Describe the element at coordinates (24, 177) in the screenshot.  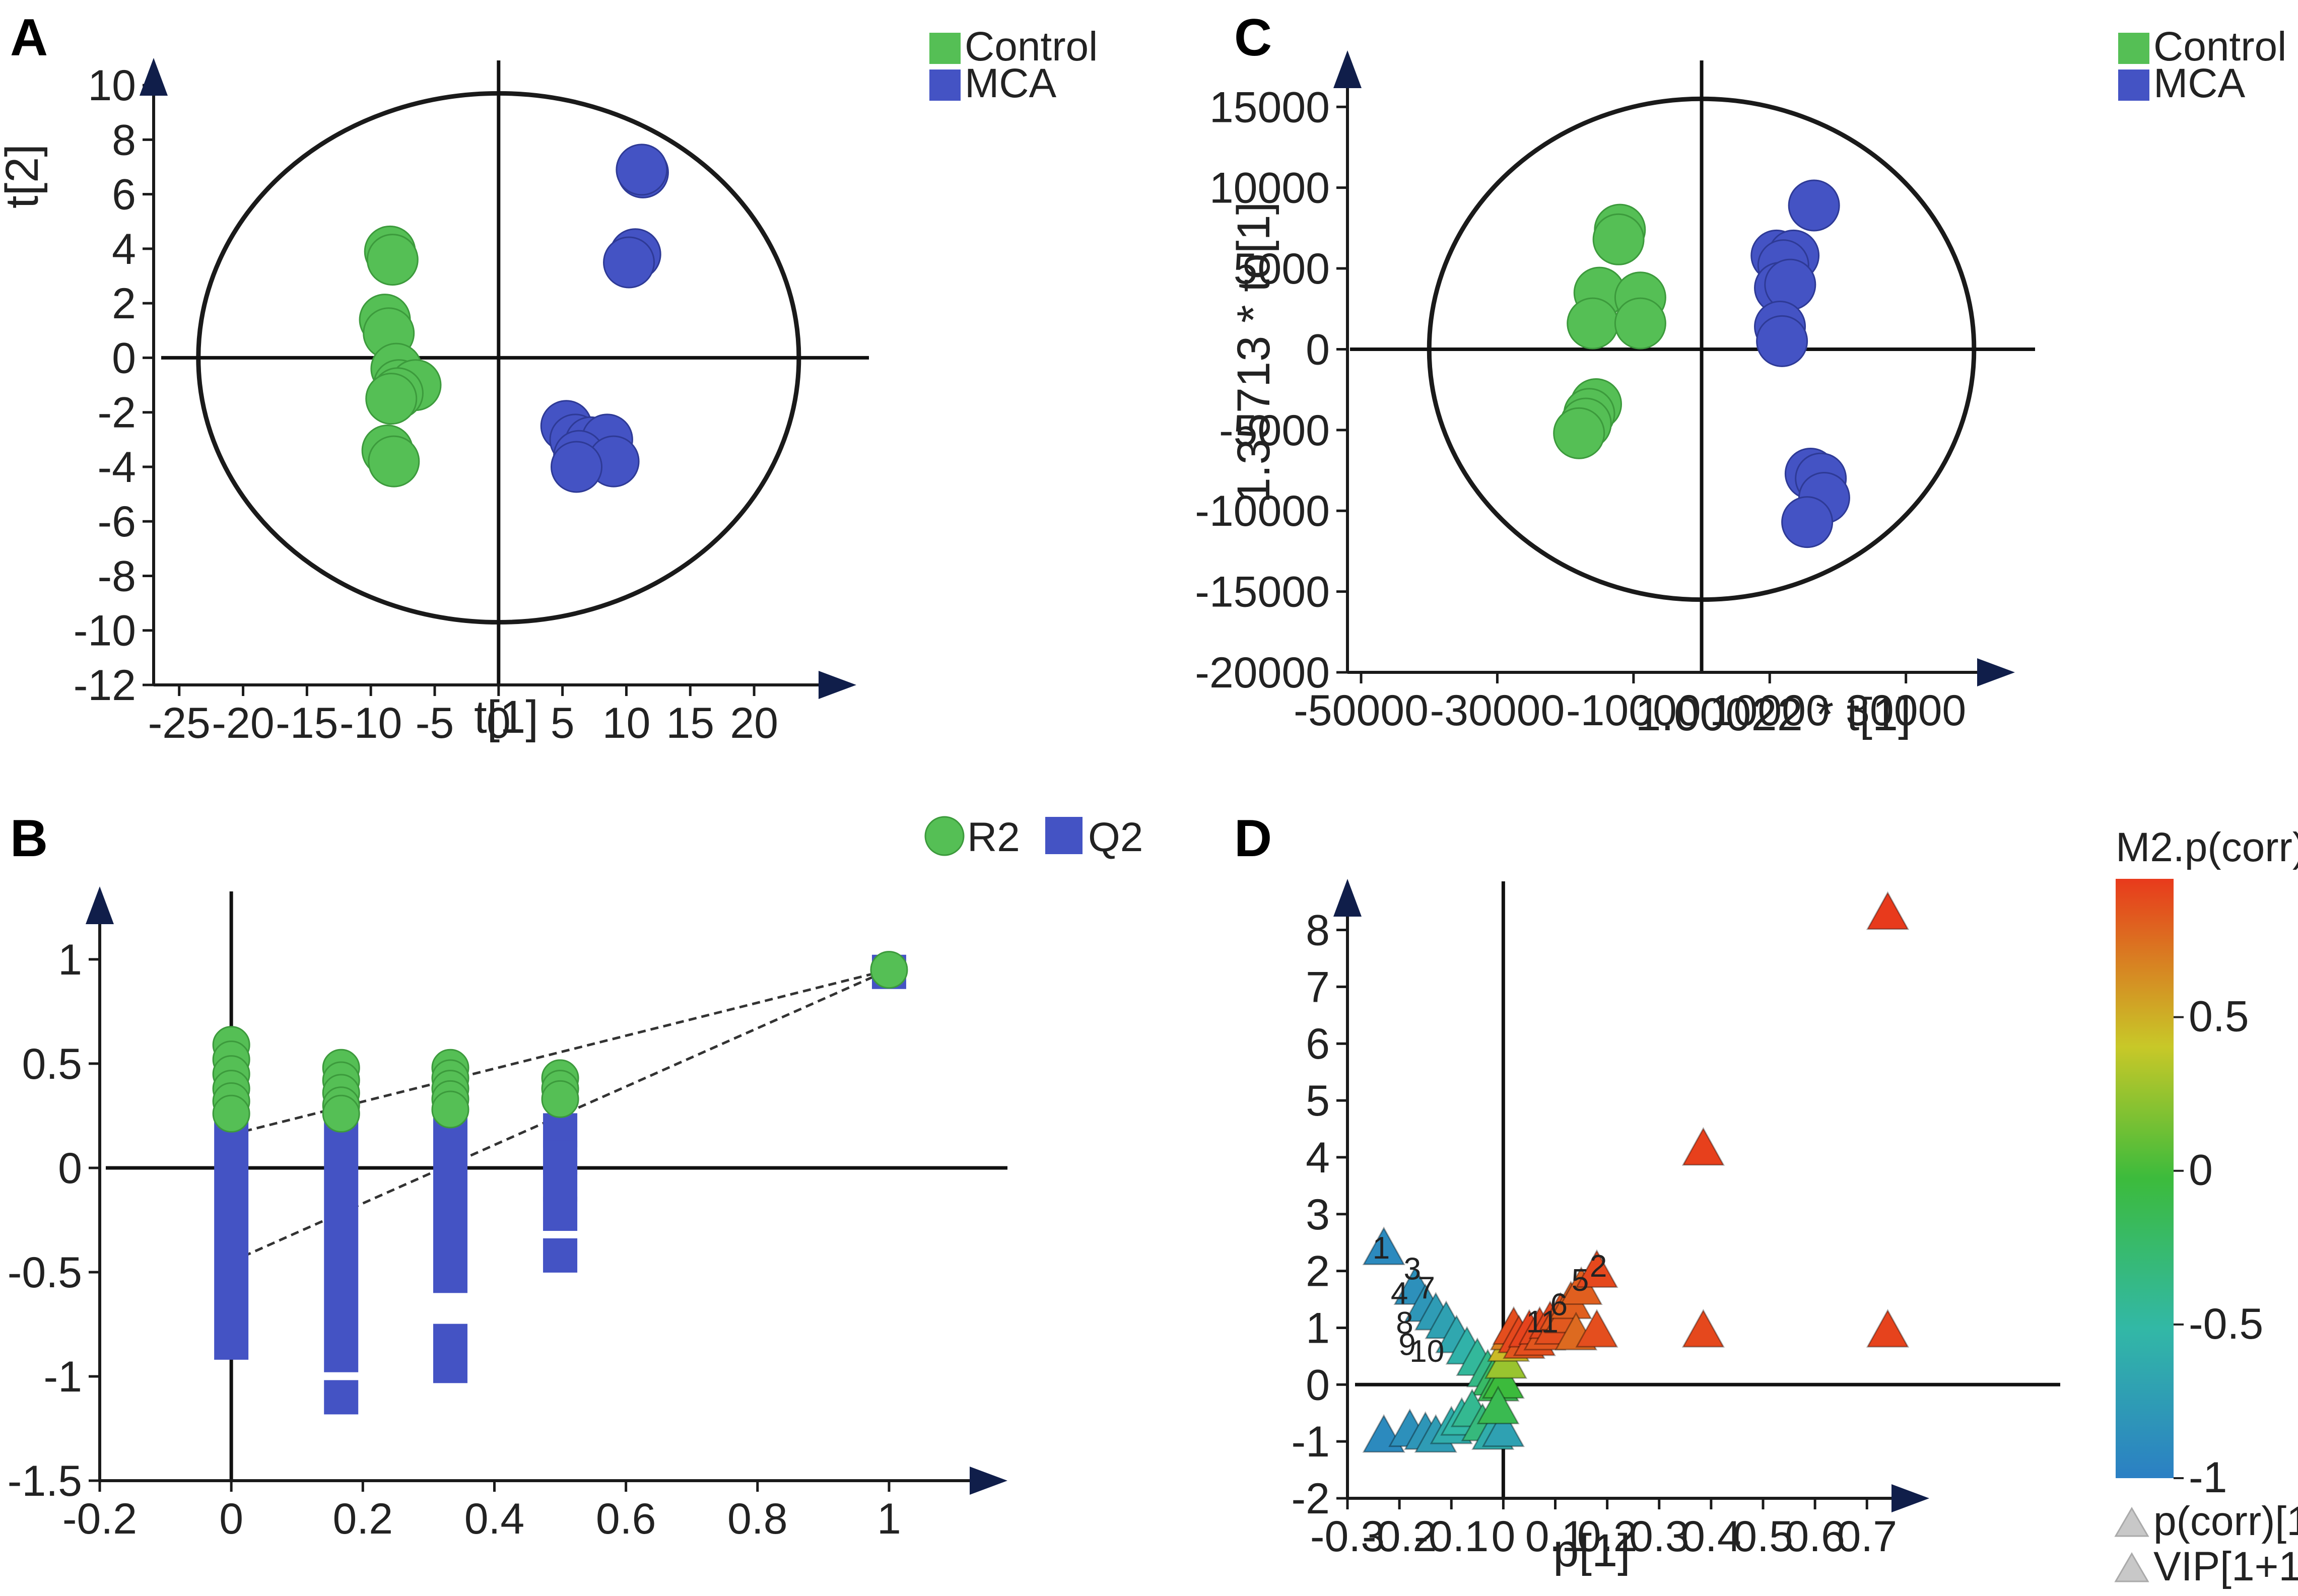
I see `panel-a-ylabel: t[2]` at that location.